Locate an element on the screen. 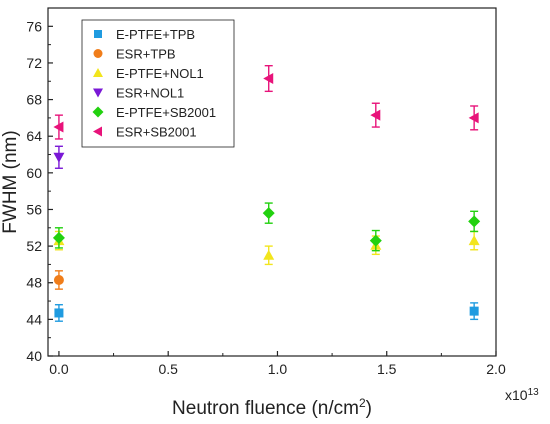  legend-box is located at coordinates (158, 83).